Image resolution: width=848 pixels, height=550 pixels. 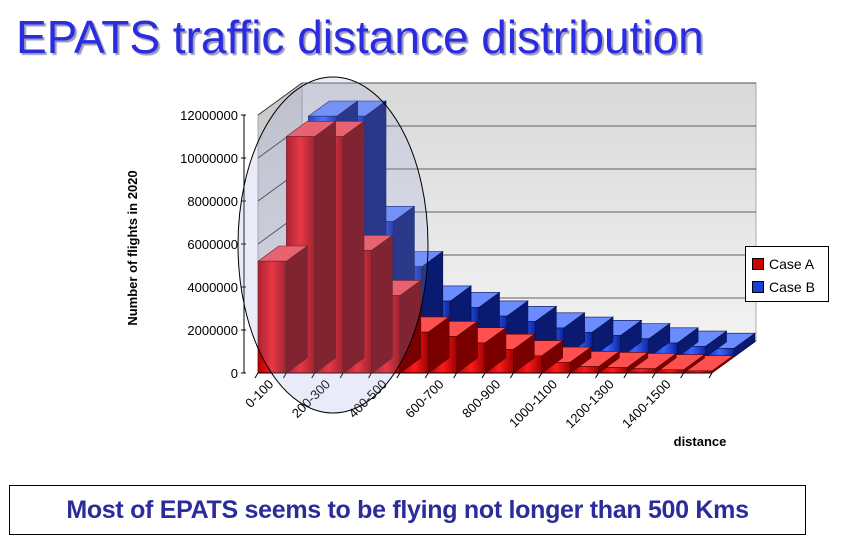 I want to click on y-tick-label: 12000000, so click(x=209, y=115).